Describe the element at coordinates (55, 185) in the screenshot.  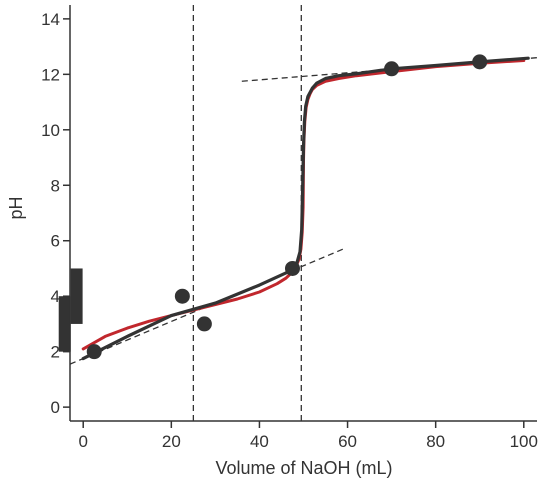
I see `y-tick-label: 8` at that location.